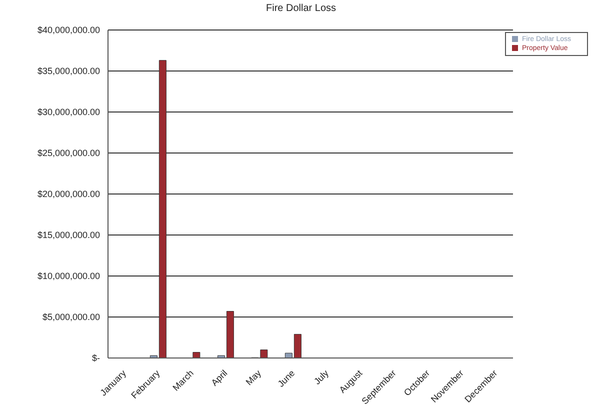 The image size is (602, 408). I want to click on y-tick-label: $25,000,000.00, so click(68, 153).